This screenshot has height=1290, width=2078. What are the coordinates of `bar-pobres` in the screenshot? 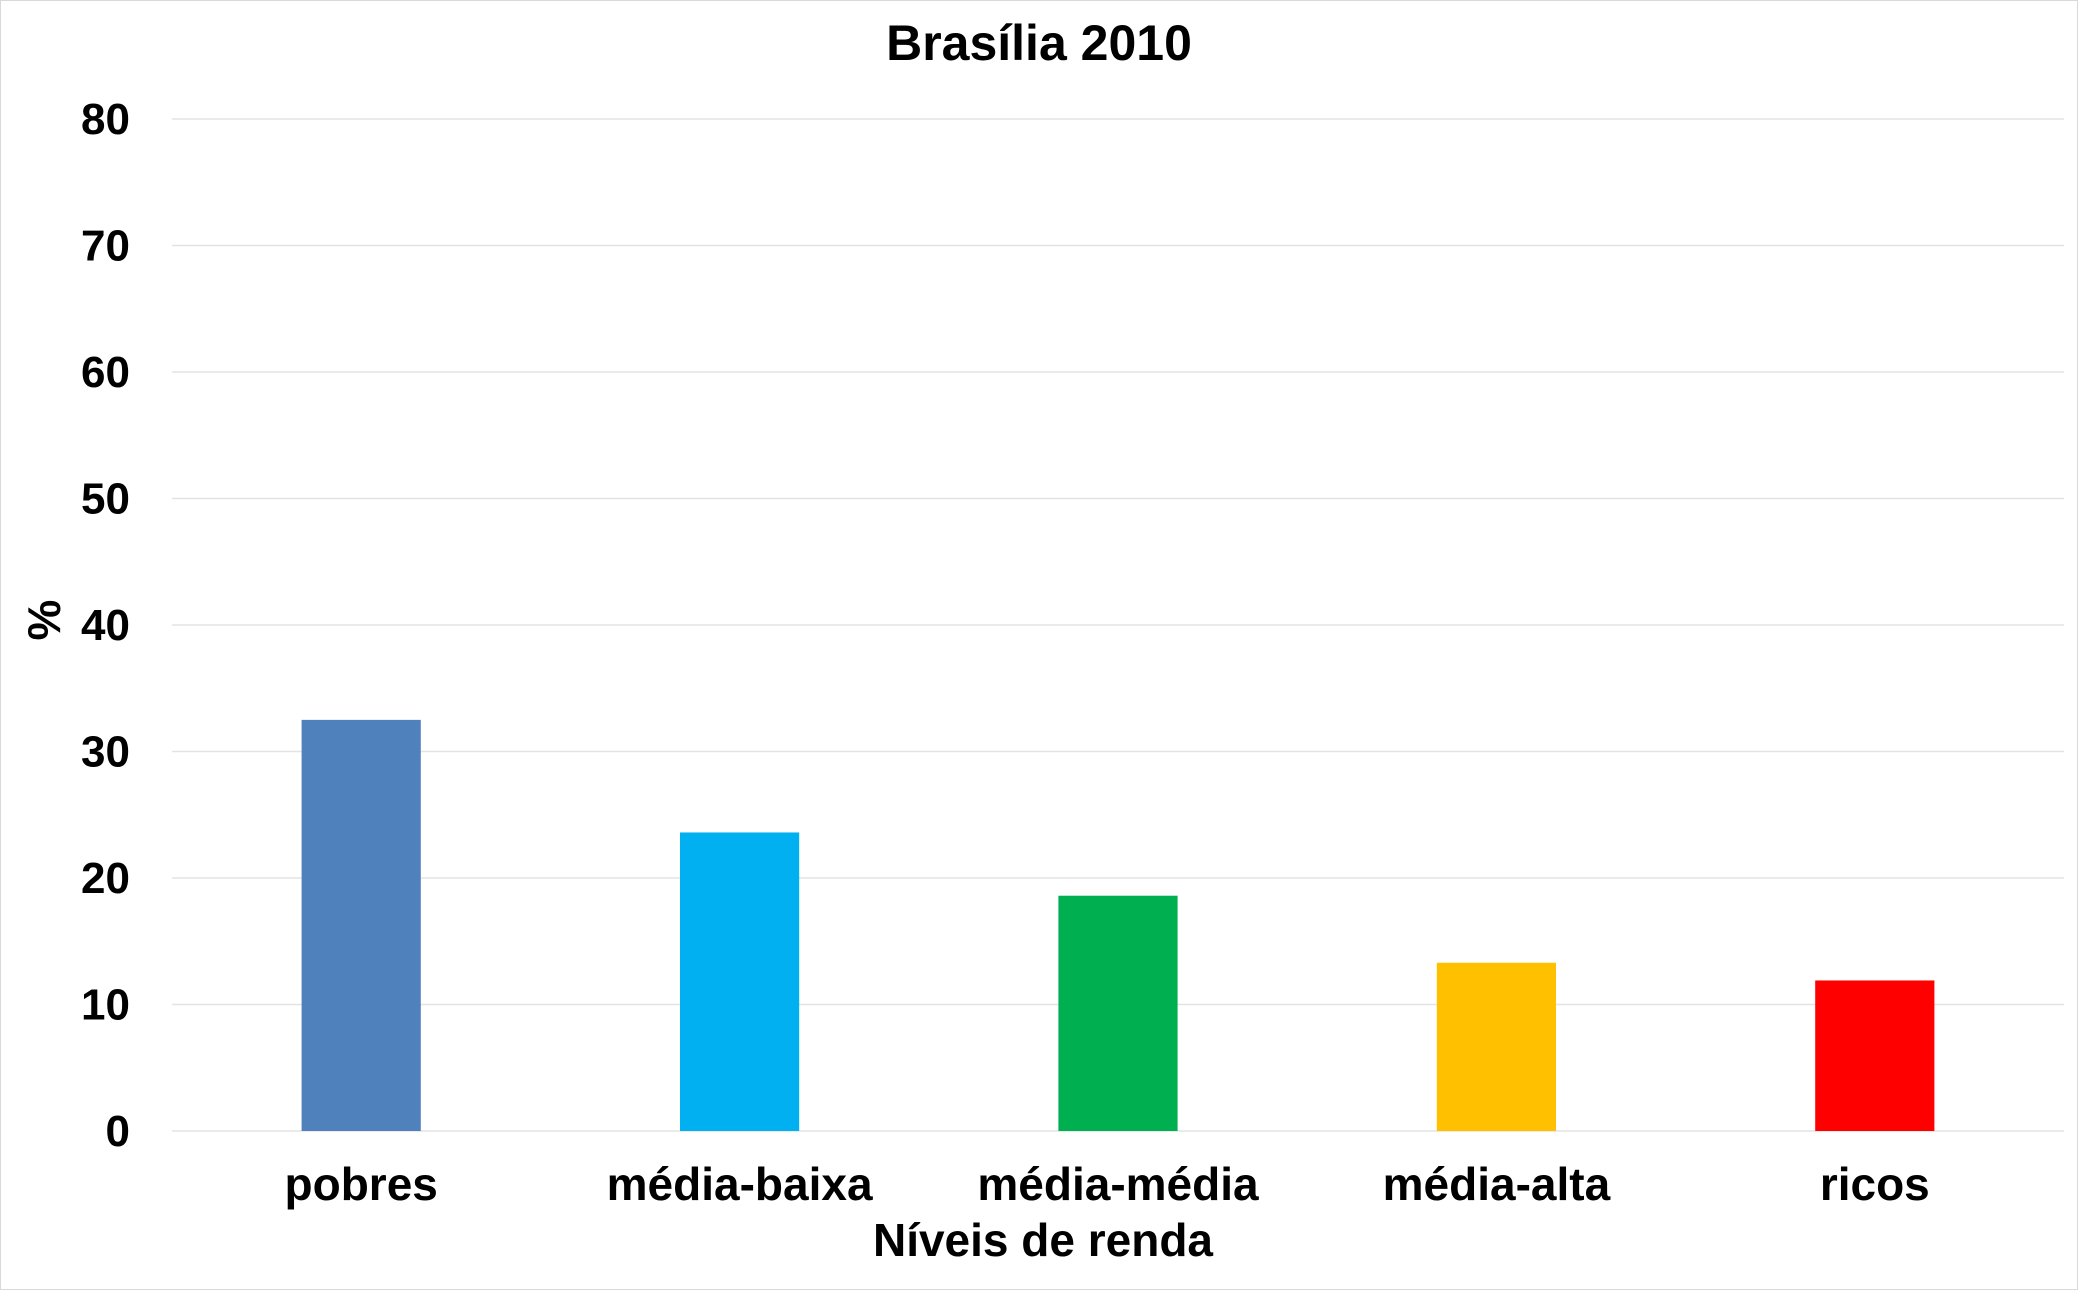 It's located at (361, 925).